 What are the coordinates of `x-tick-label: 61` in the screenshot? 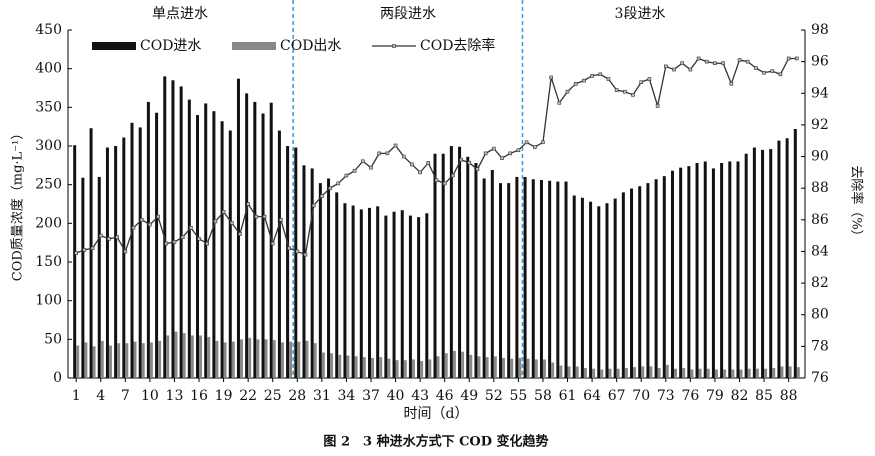 It's located at (568, 396).